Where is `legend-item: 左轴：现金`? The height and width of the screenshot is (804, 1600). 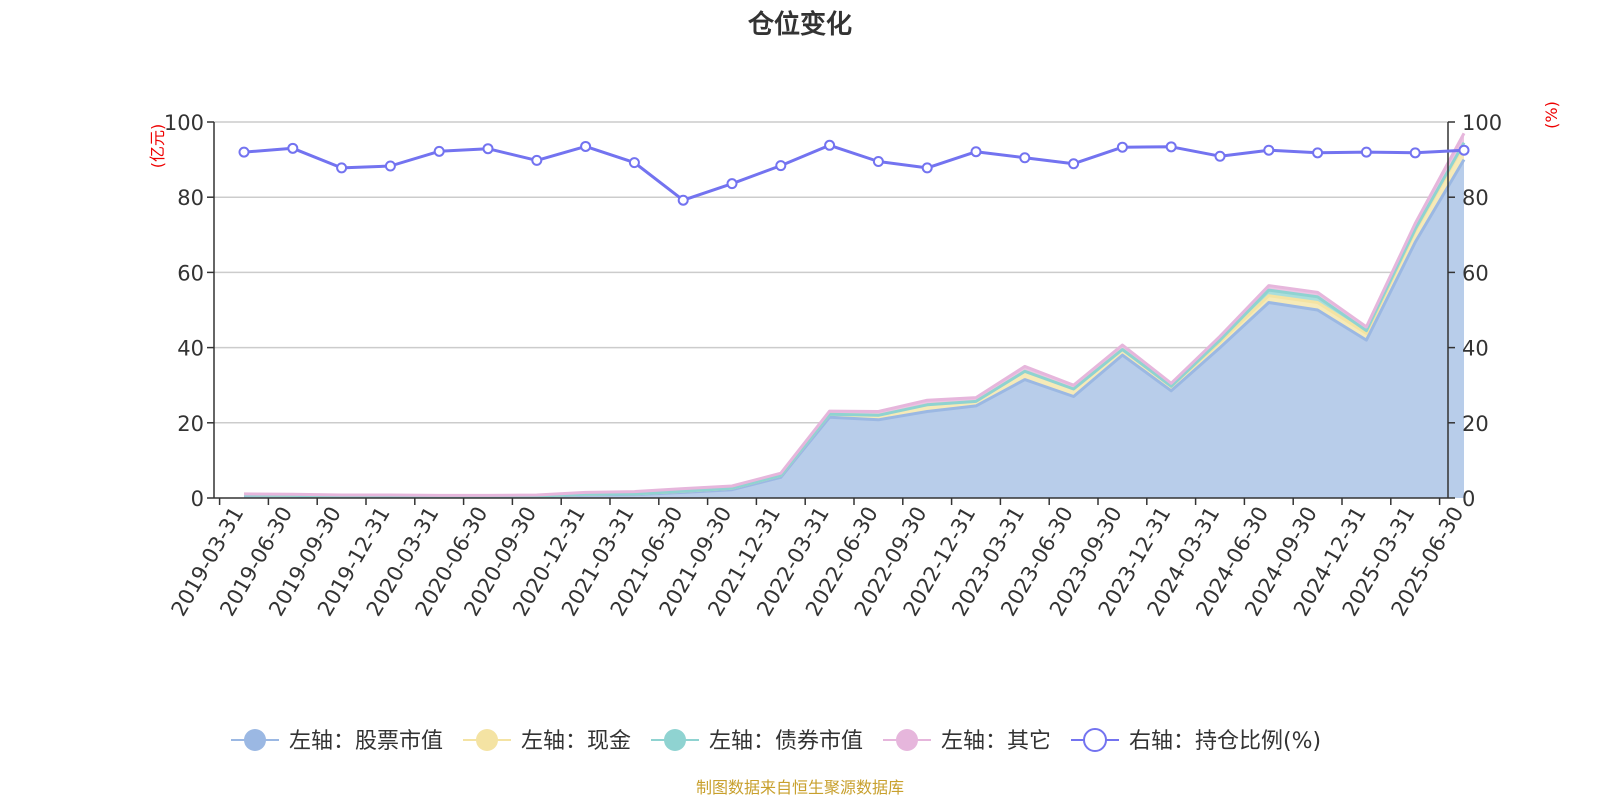
legend-item: 左轴：现金 is located at coordinates (547, 741).